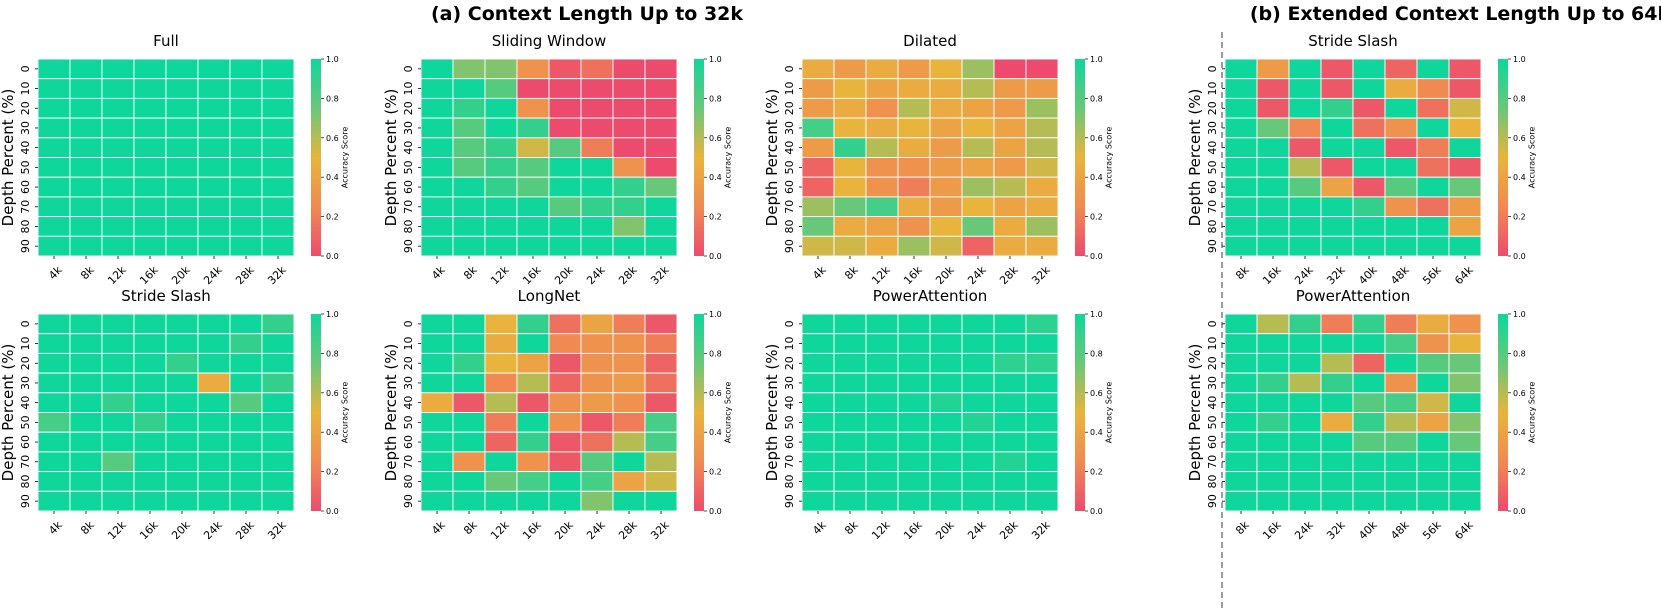 The height and width of the screenshot is (615, 1661). What do you see at coordinates (181, 275) in the screenshot?
I see `x-tick-label: 20k` at bounding box center [181, 275].